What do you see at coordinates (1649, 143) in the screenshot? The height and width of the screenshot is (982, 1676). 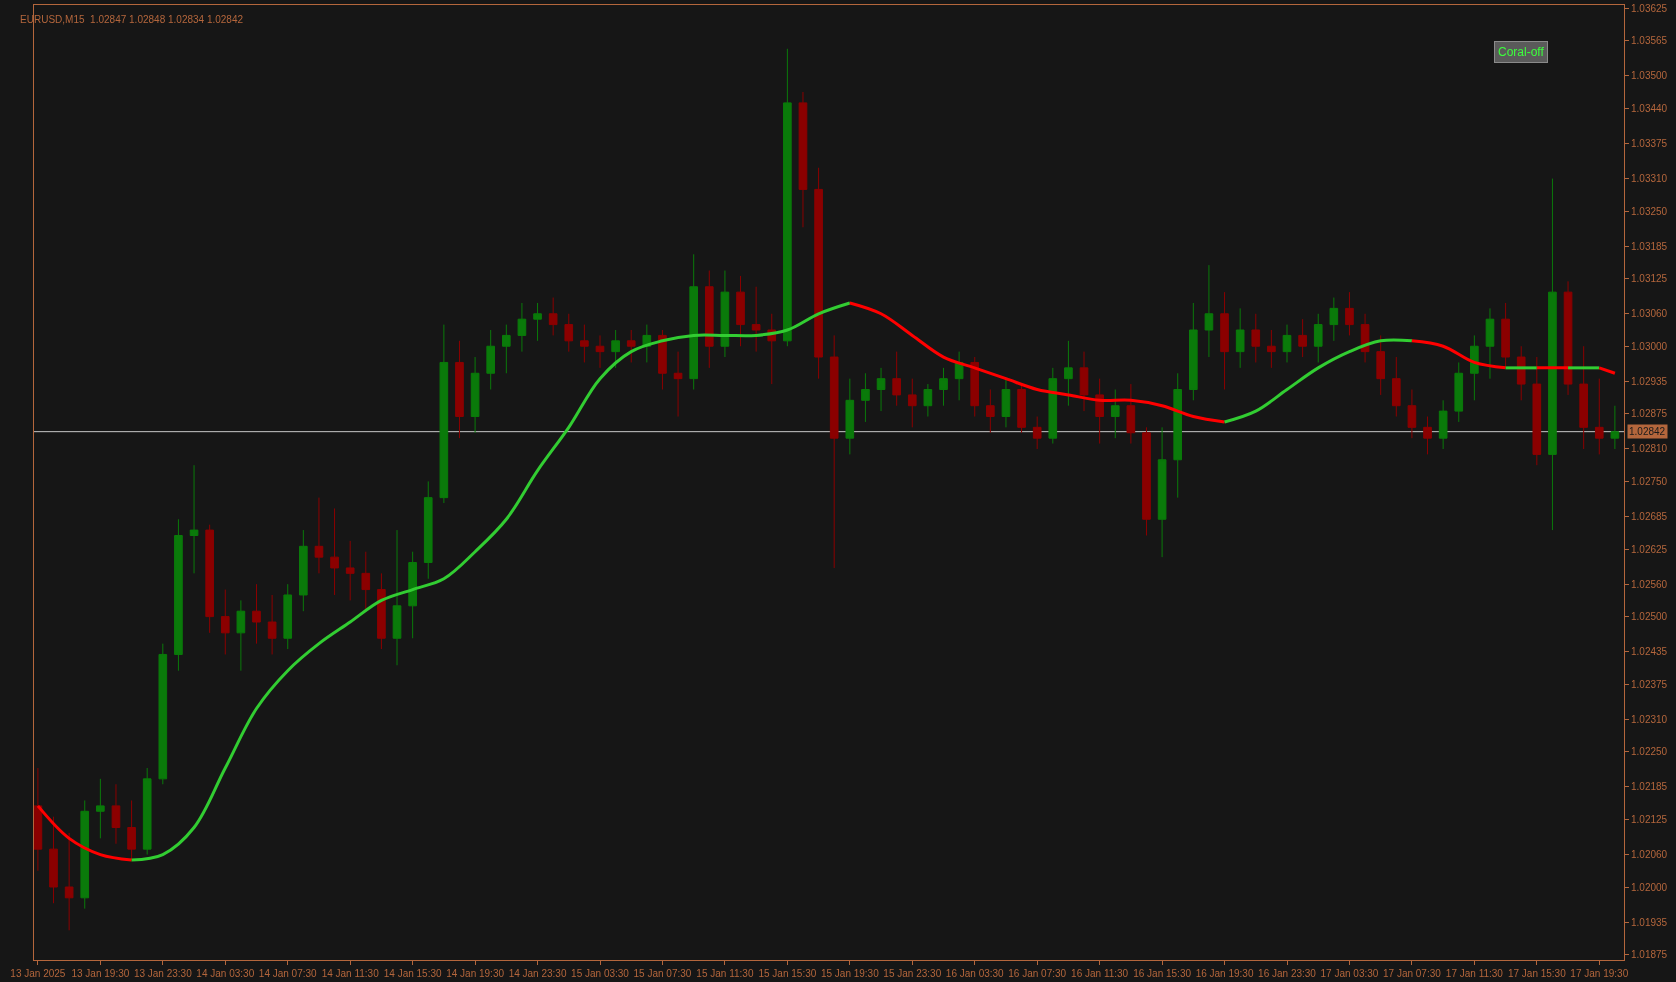 I see `y-tick-label: 1.03375` at bounding box center [1649, 143].